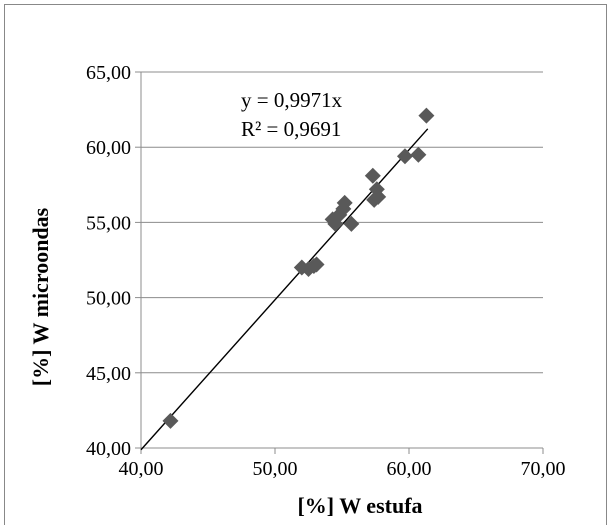  I want to click on r-squared-label: R² = 0,9691, so click(291, 129).